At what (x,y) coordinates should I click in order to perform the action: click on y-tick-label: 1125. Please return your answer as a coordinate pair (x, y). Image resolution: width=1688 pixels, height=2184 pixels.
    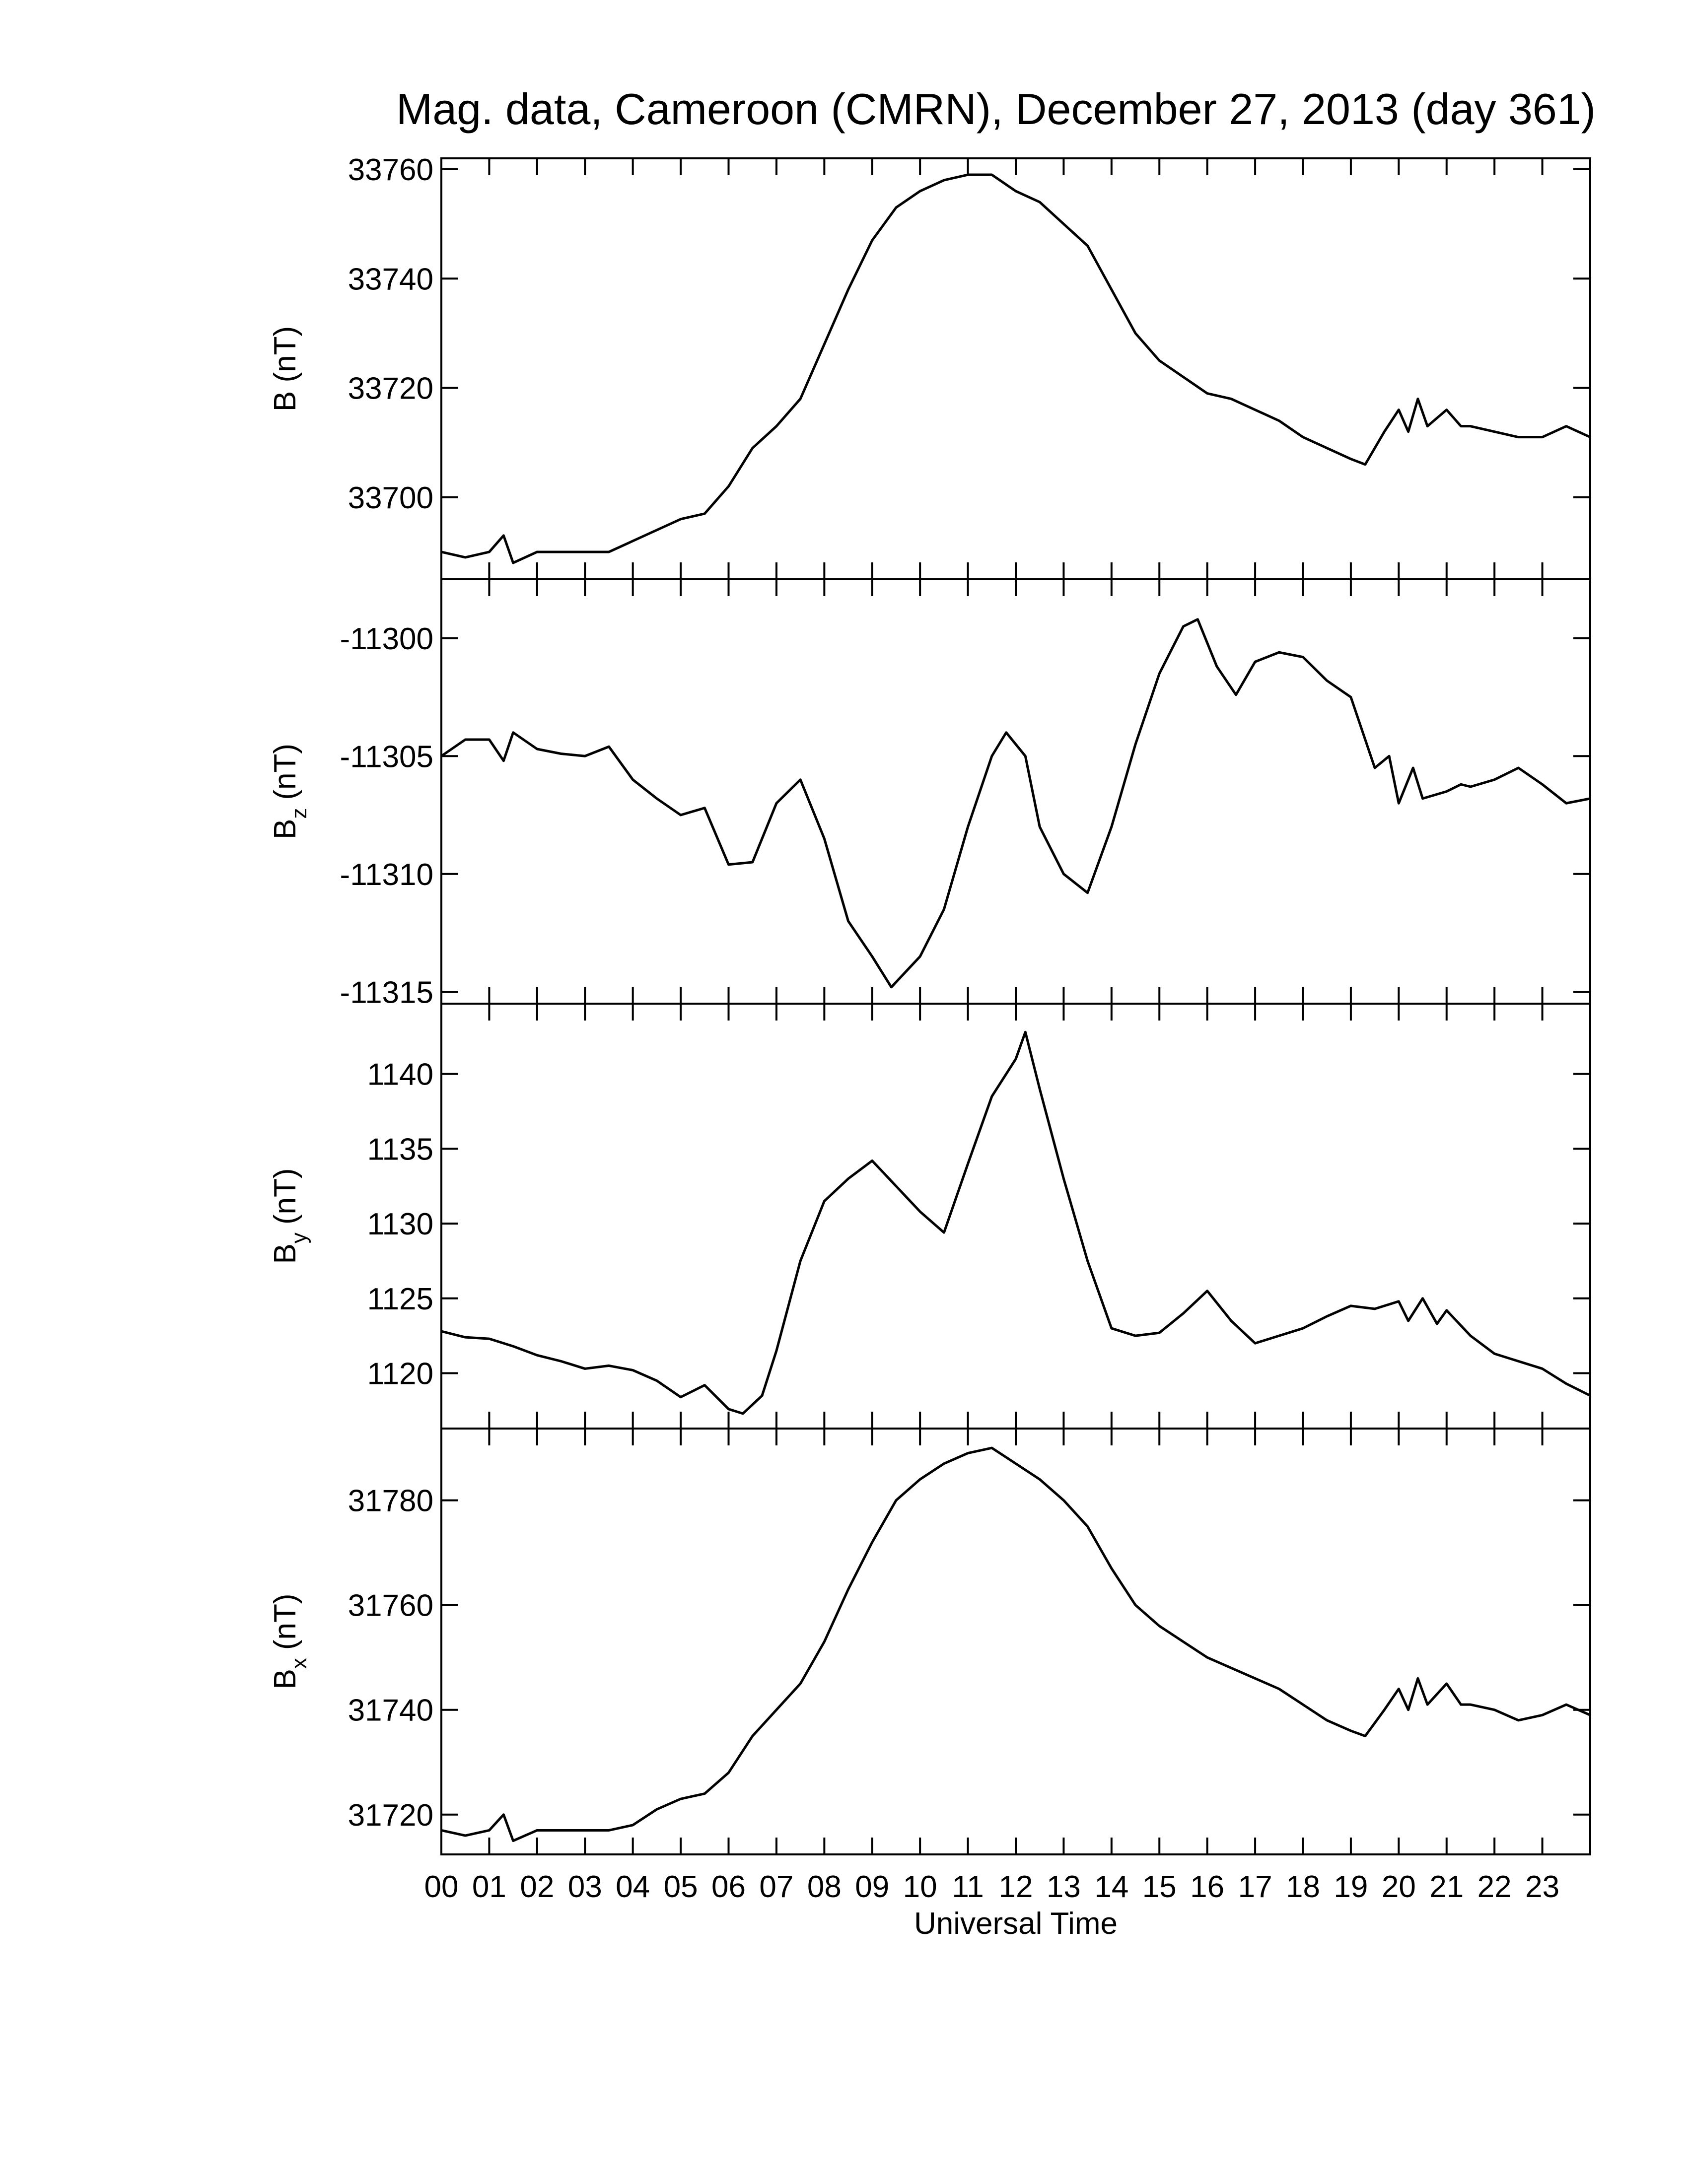
    Looking at the image, I should click on (400, 1299).